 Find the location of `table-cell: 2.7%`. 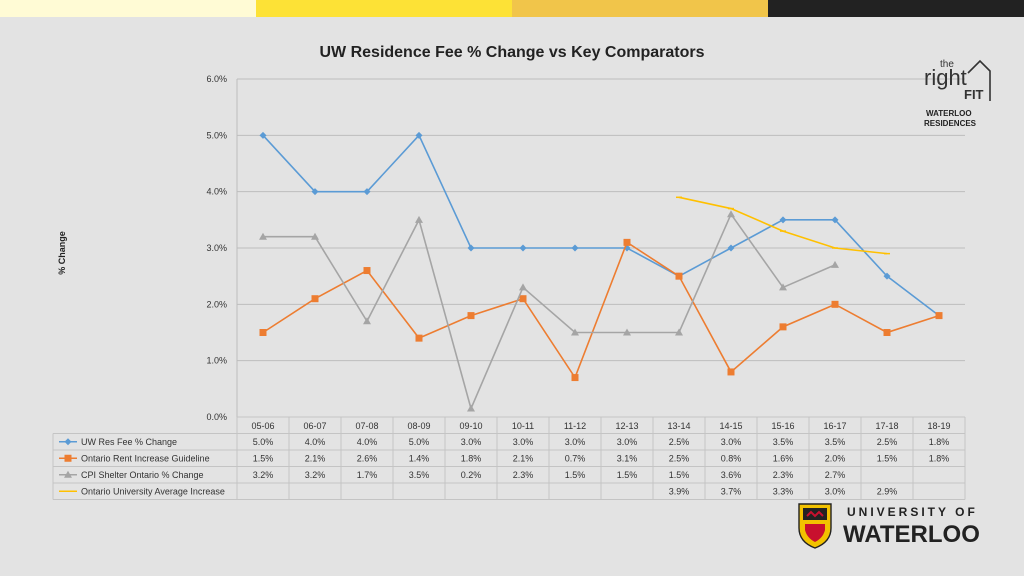

table-cell: 2.7% is located at coordinates (835, 475).